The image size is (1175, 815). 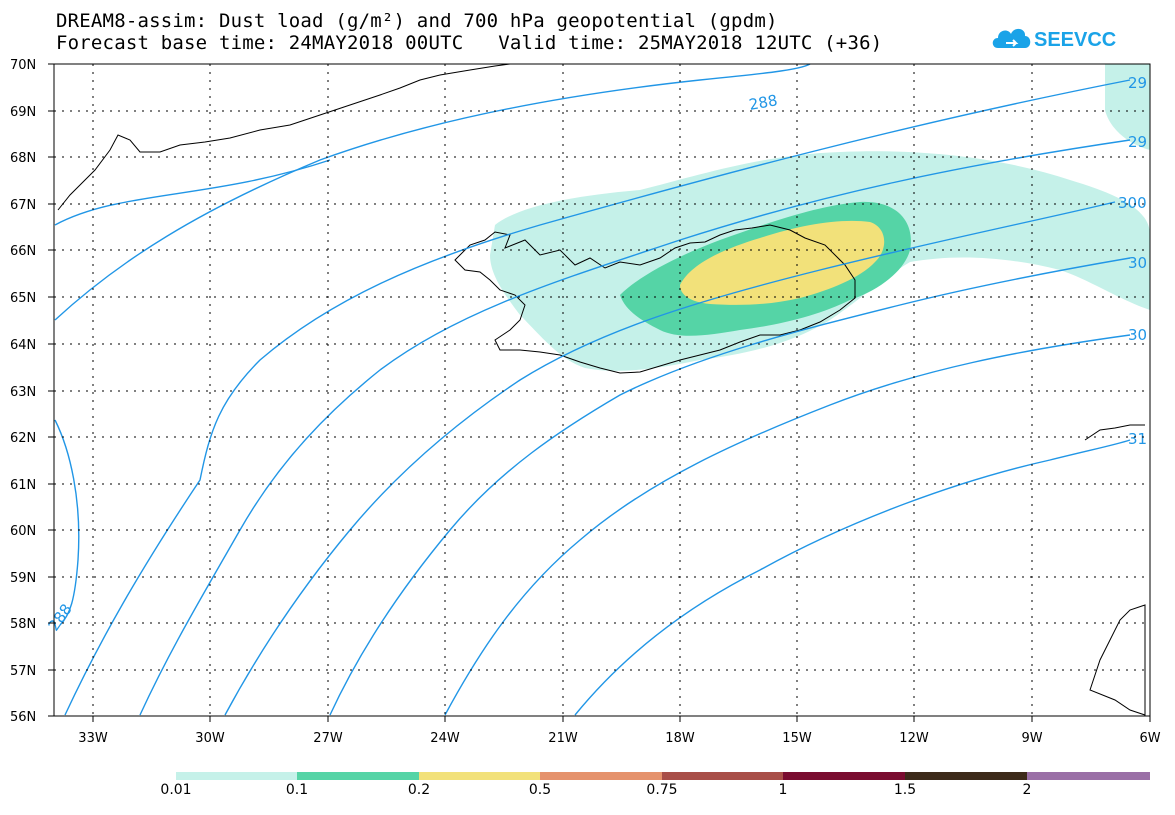 What do you see at coordinates (284, 137) in the screenshot?
I see `greenland-coastline` at bounding box center [284, 137].